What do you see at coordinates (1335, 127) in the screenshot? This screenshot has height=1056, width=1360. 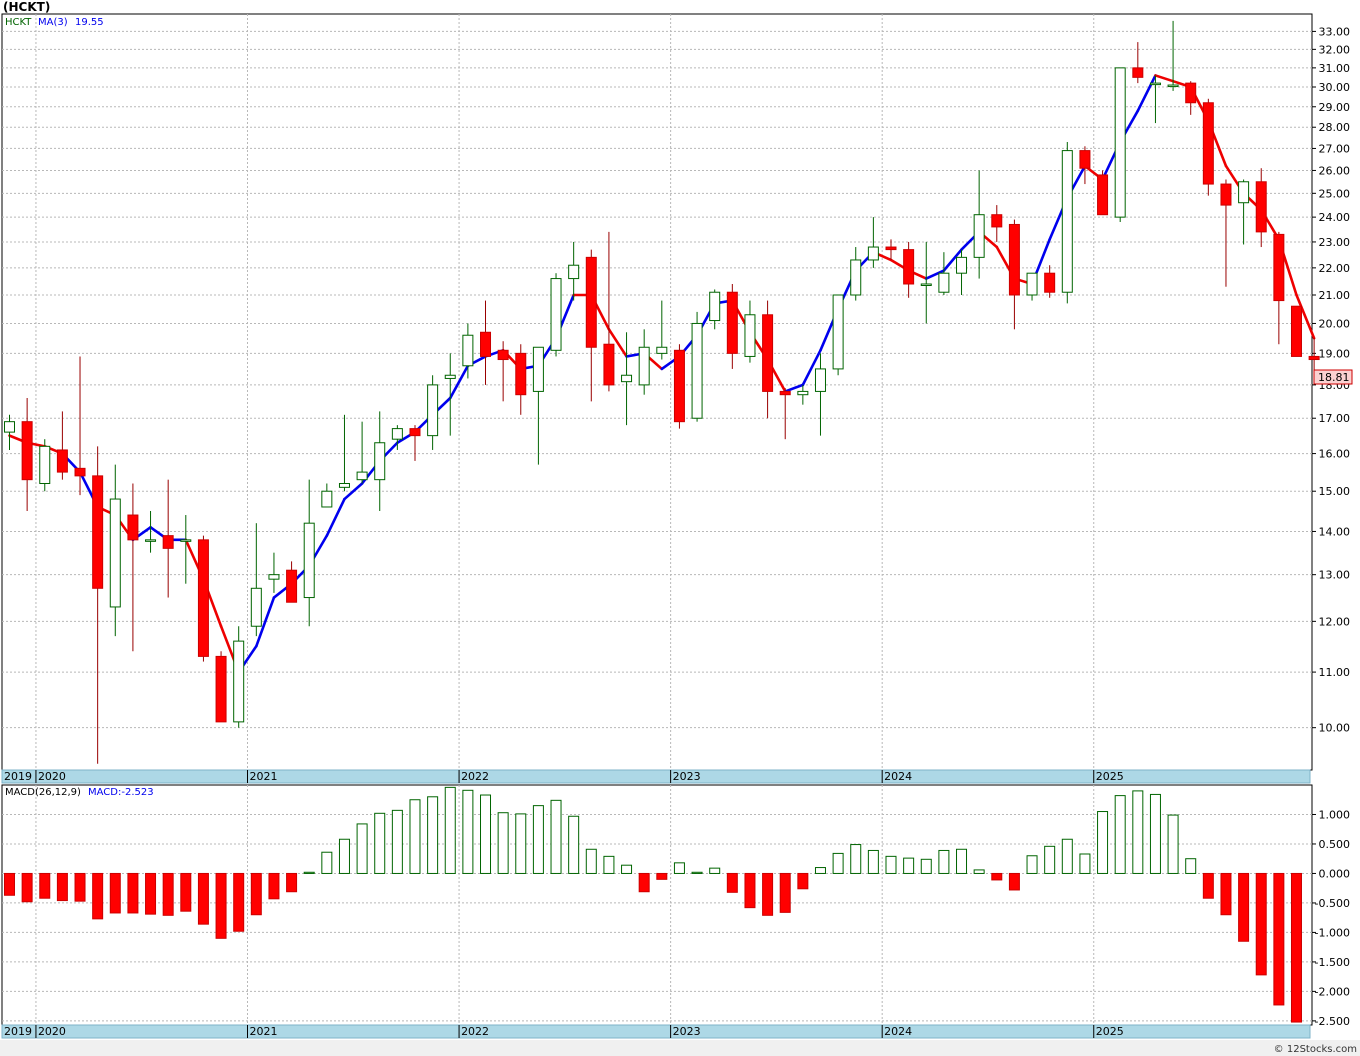 I see `price-y-tick: 28.00` at bounding box center [1335, 127].